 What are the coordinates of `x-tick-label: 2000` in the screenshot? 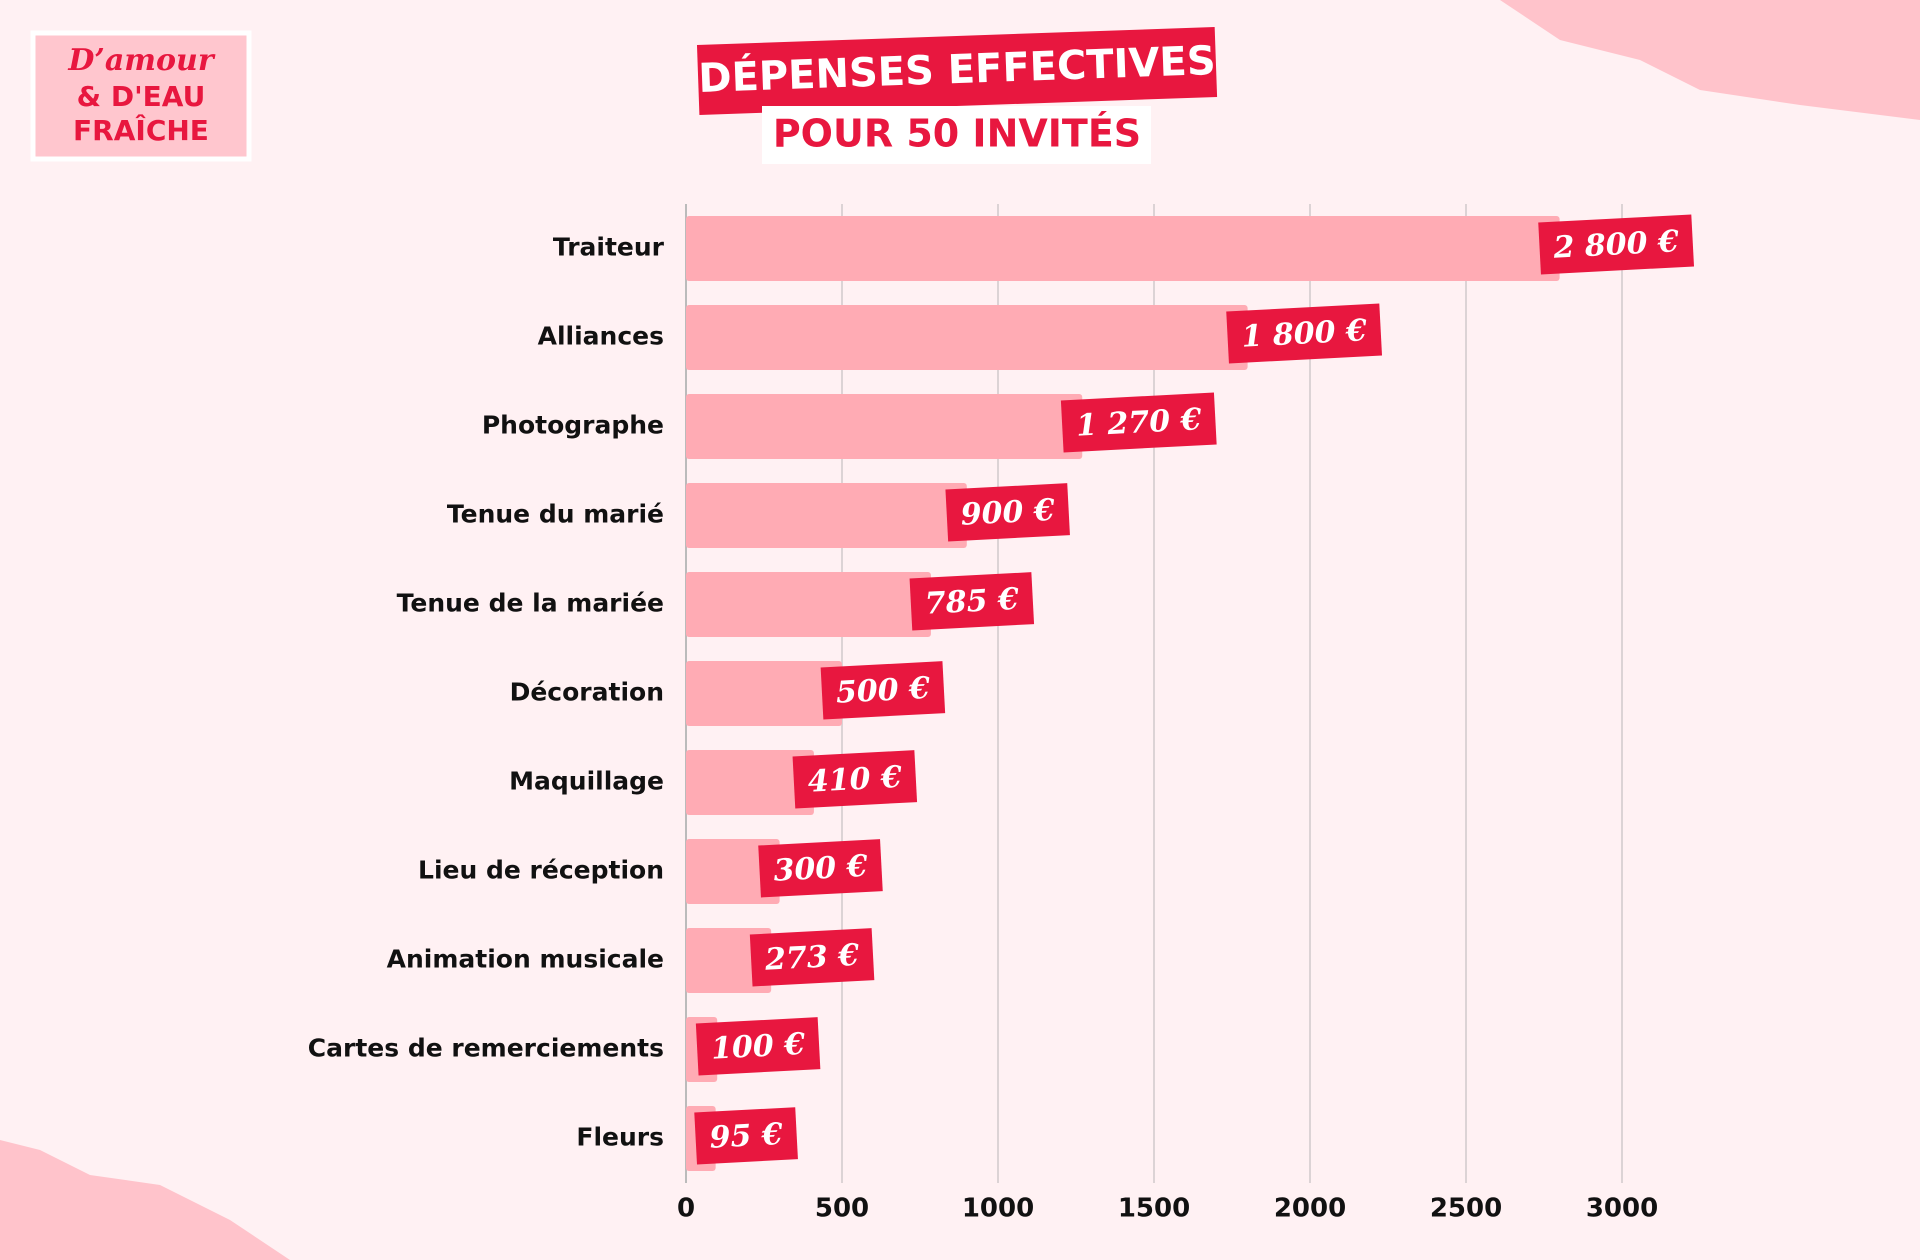 It's located at (1310, 1209).